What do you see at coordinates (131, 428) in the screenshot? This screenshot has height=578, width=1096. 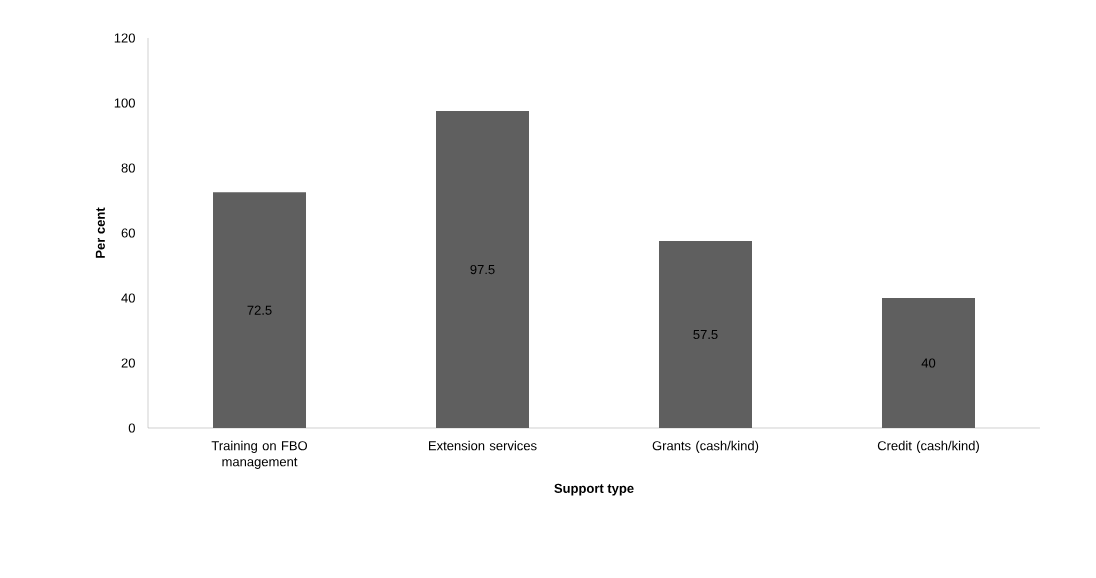 I see `y-tick-label: 0` at bounding box center [131, 428].